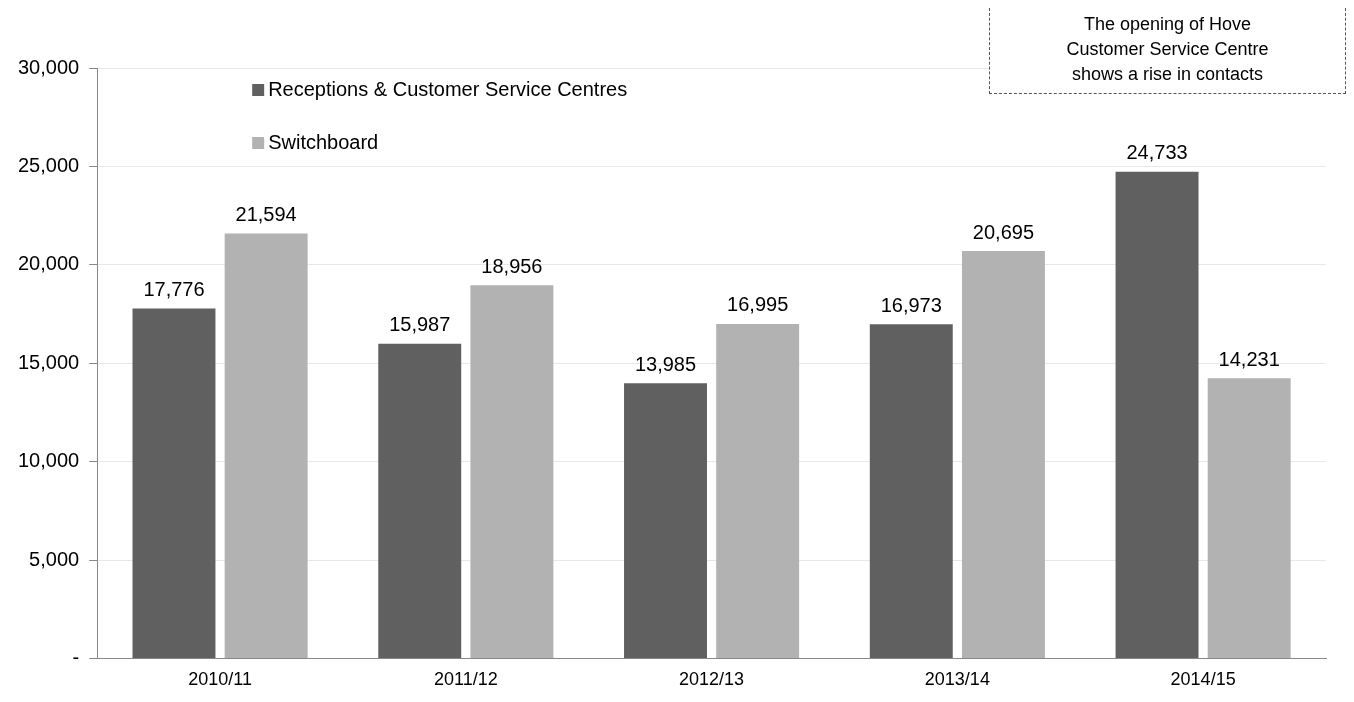 The height and width of the screenshot is (702, 1354). Describe the element at coordinates (49, 263) in the screenshot. I see `y-tick-label: 20,000` at that location.